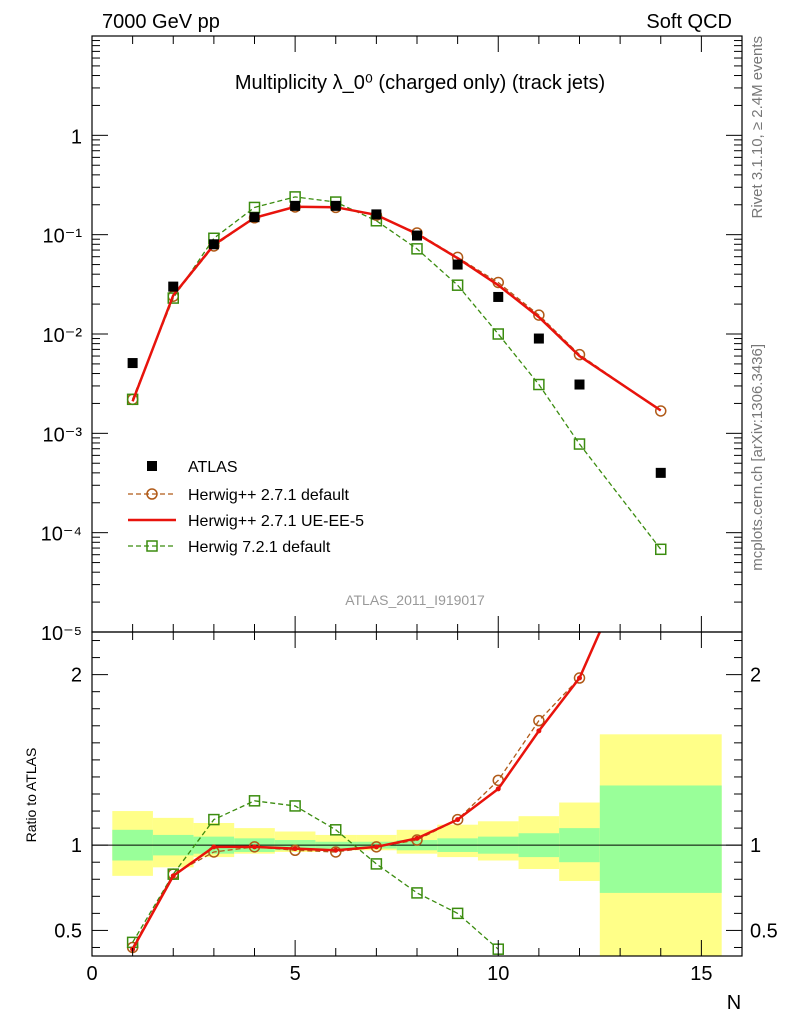  What do you see at coordinates (276, 521) in the screenshot?
I see `legend-label: Herwig++ 2.7.1 UE-EE-5` at bounding box center [276, 521].